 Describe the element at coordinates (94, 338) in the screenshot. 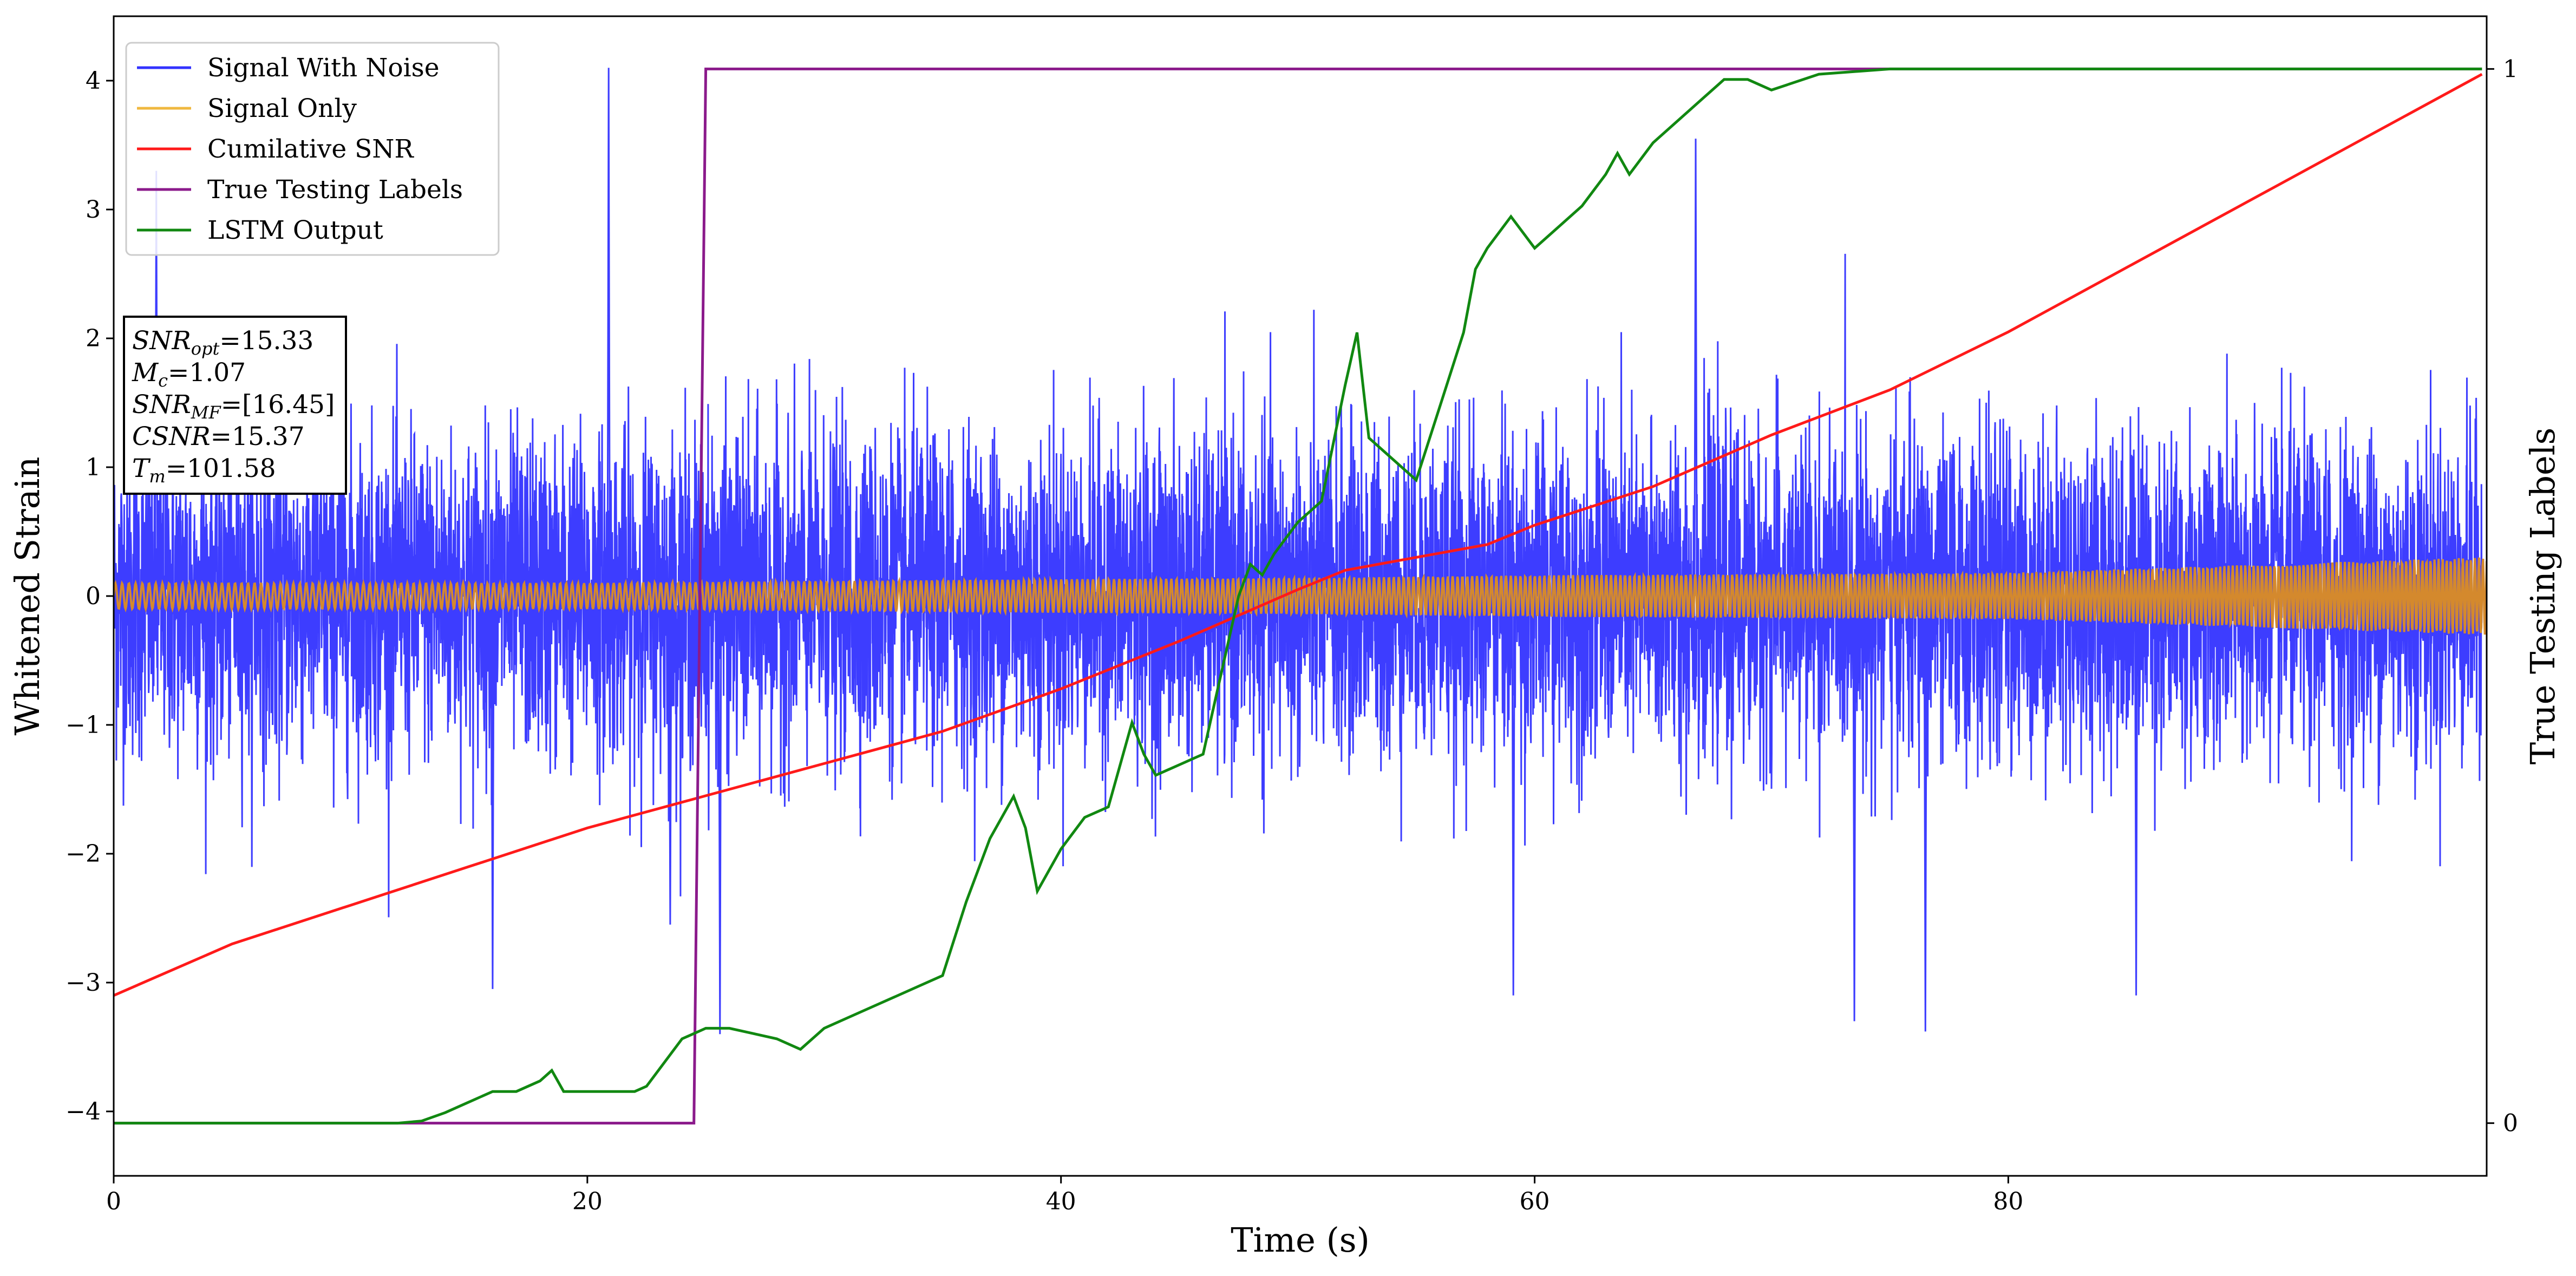

I see `y-tick-label: 2` at that location.